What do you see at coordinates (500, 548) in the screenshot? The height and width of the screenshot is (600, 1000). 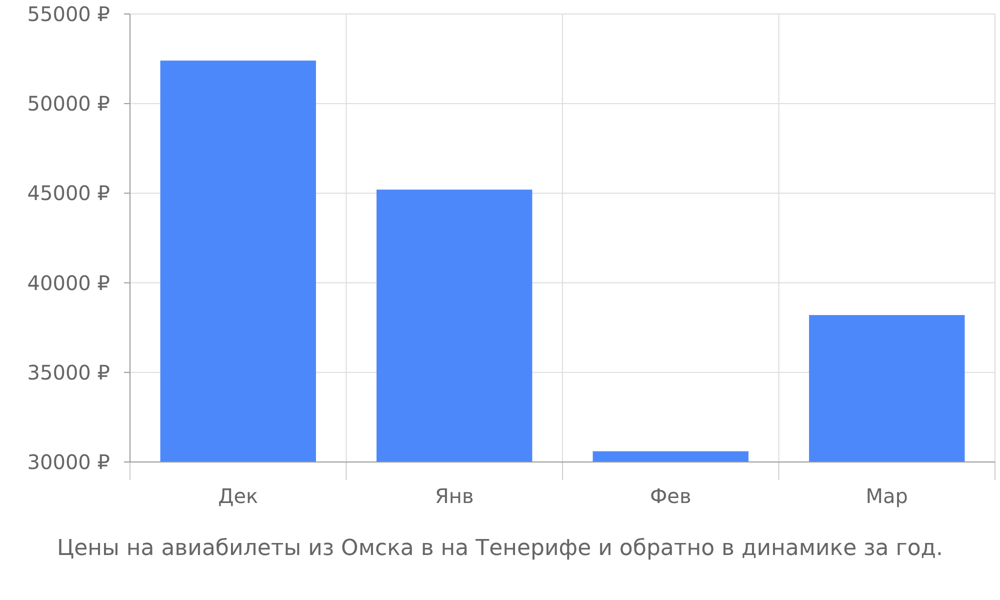 I see `text: Цены на авиабилеты из Омска в на Тенерифе и обратно в динамике за год.` at bounding box center [500, 548].